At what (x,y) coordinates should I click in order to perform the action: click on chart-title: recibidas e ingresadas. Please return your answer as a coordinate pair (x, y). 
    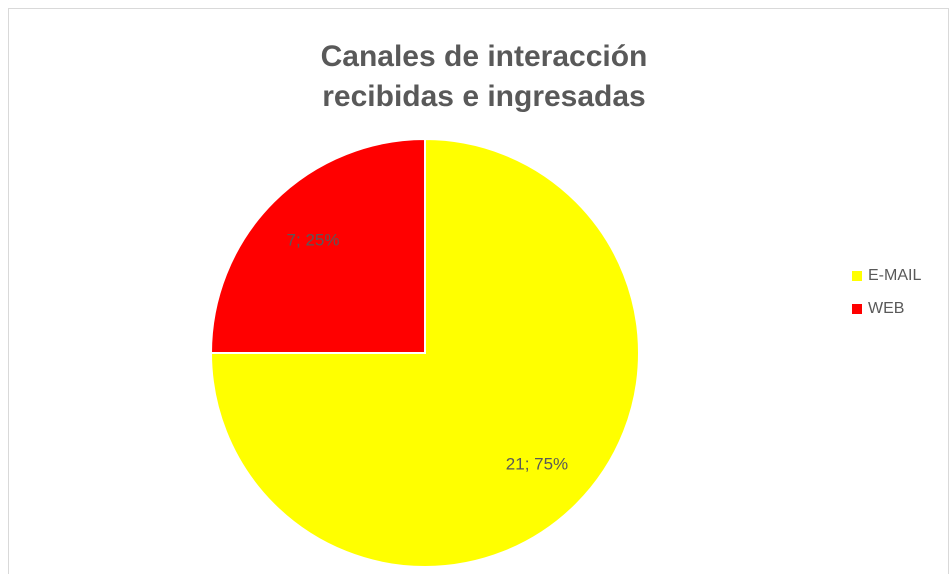
    Looking at the image, I should click on (484, 96).